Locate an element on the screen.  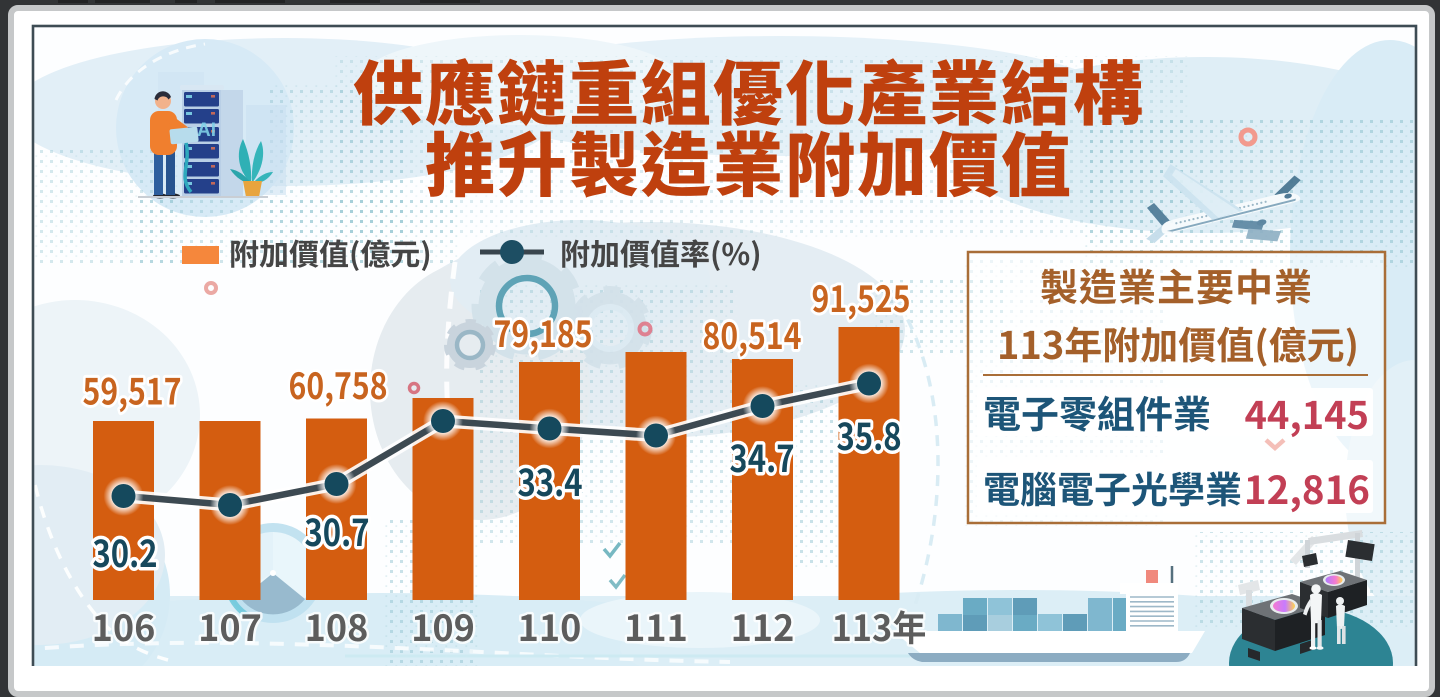
svg-text: AI is located at coordinates (206, 130).